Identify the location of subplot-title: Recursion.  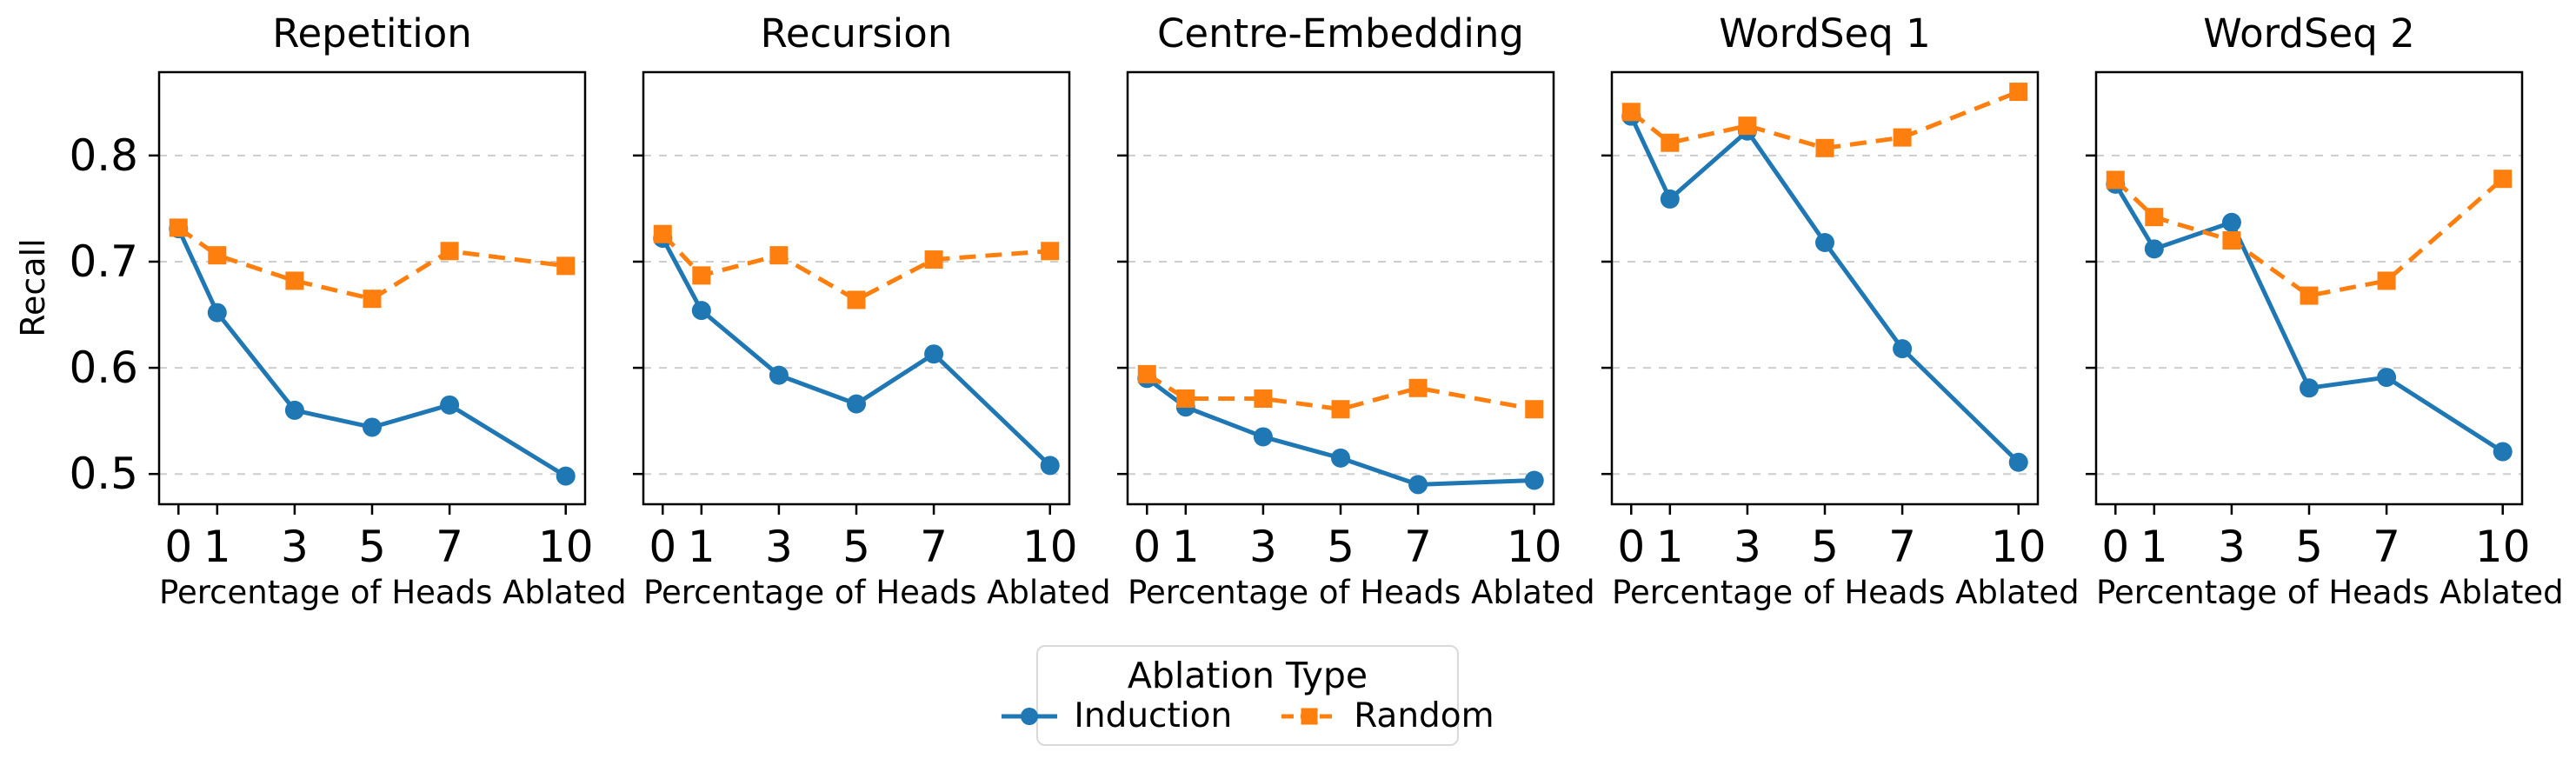
(856, 34).